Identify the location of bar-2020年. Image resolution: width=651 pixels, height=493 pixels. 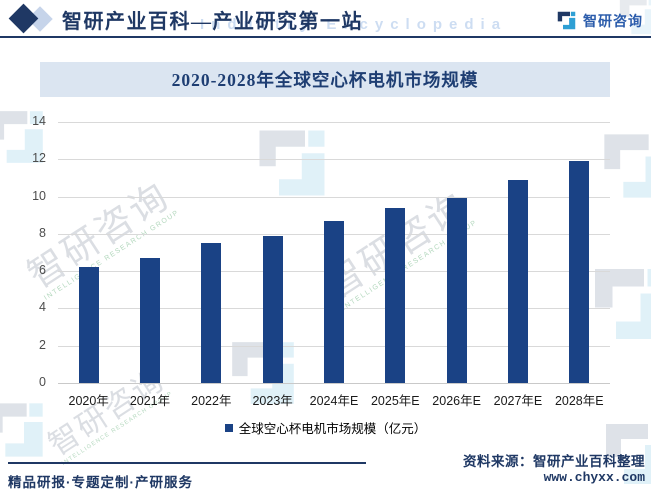
(88, 325).